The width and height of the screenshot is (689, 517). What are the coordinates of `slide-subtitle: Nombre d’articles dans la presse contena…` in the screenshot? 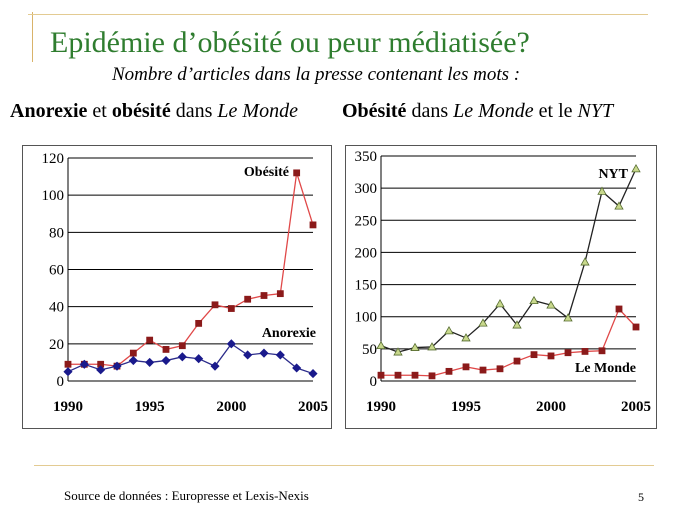 It's located at (316, 74).